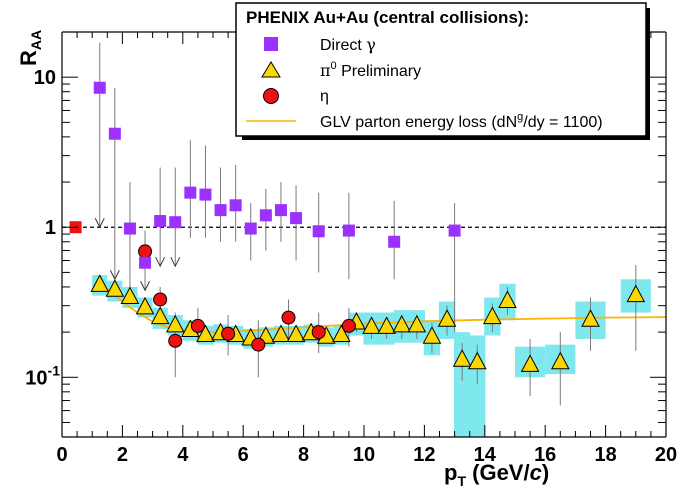 This screenshot has width=686, height=497. What do you see at coordinates (45, 78) in the screenshot?
I see `y-tick-label-0: 10` at bounding box center [45, 78].